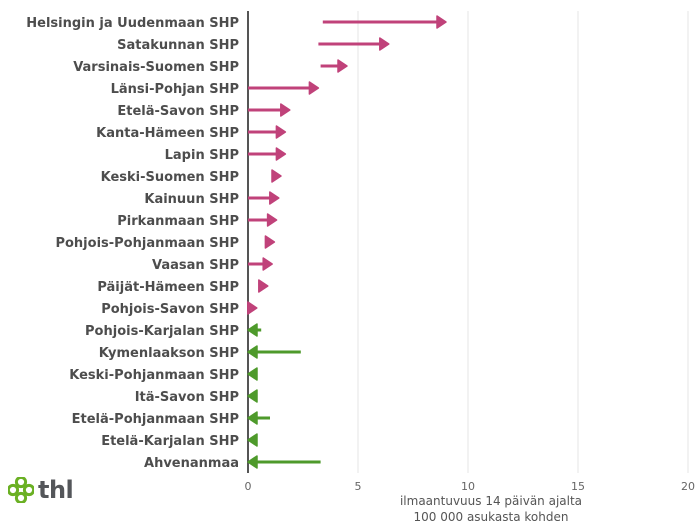 This screenshot has height=524, width=698. What do you see at coordinates (170, 309) in the screenshot?
I see `category-label: Pohjois-Savon SHP` at bounding box center [170, 309].